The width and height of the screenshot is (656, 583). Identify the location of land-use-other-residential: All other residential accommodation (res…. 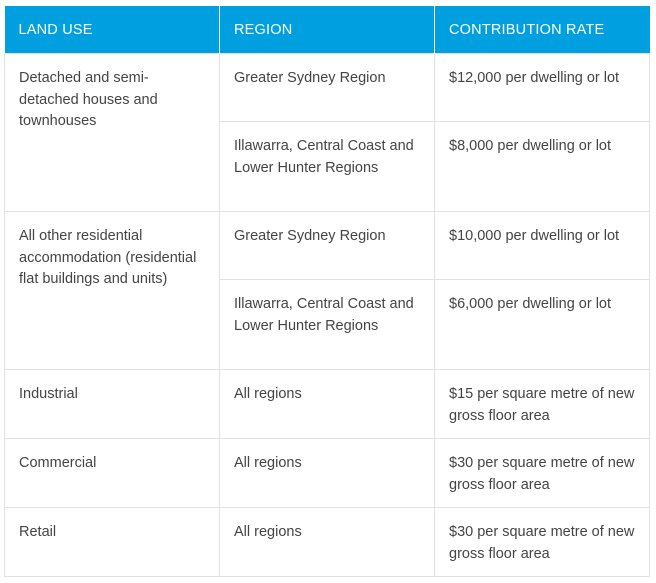
(112, 290).